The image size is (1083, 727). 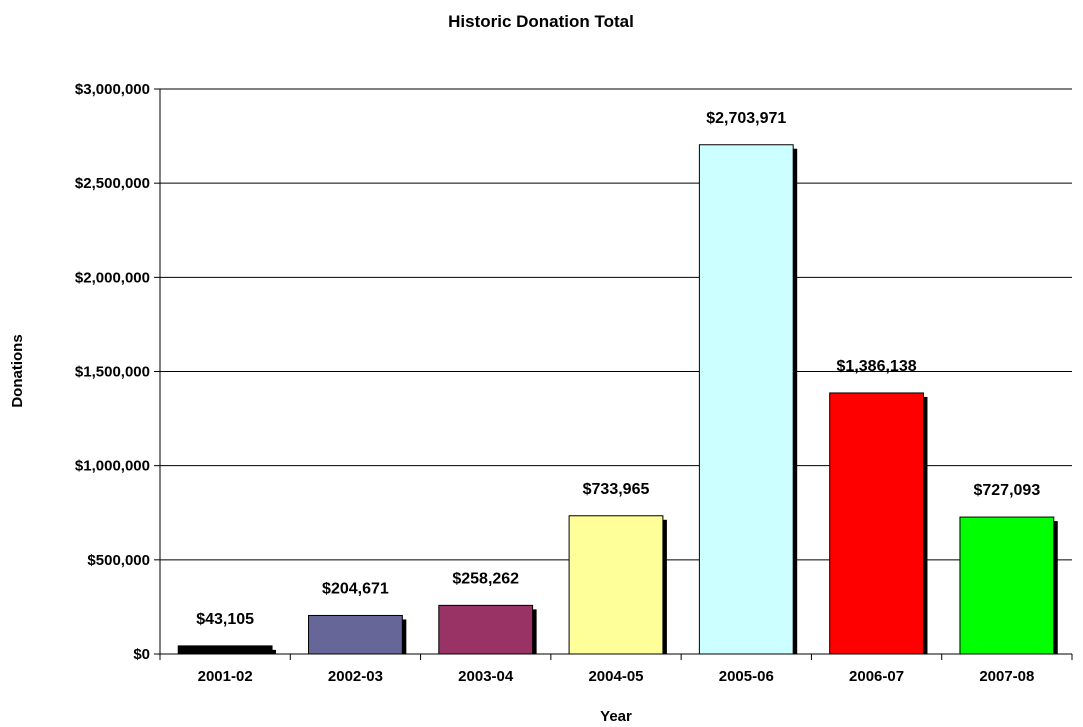 I want to click on x-tick-label: 2007-08, so click(x=1006, y=676).